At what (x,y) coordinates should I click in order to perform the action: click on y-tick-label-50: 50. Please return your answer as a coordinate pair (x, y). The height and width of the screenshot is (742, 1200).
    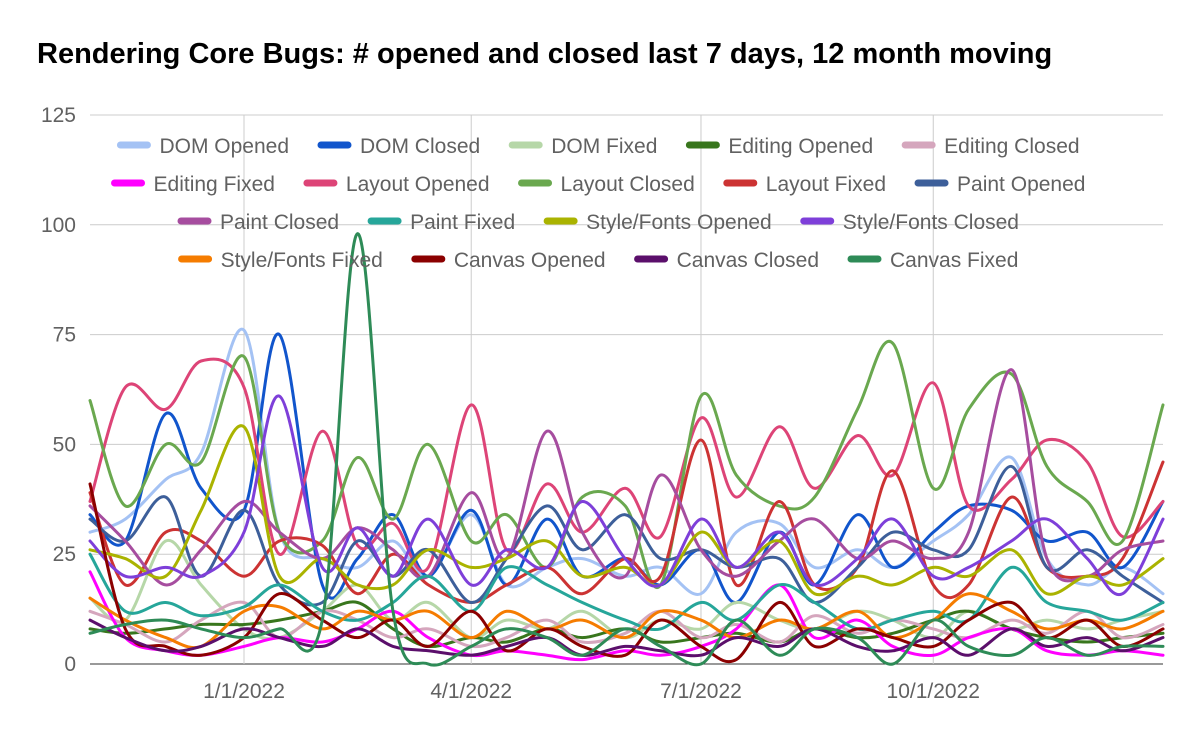
    Looking at the image, I should click on (64, 444).